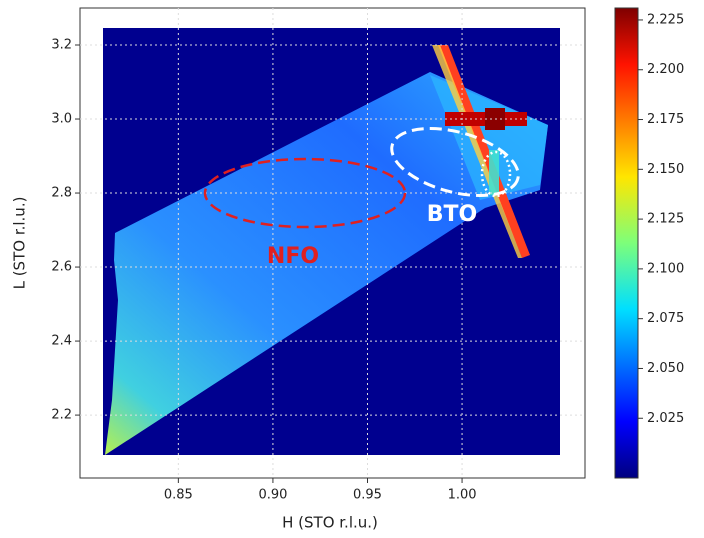  What do you see at coordinates (61, 45) in the screenshot?
I see `y-tick-label: 3.2` at bounding box center [61, 45].